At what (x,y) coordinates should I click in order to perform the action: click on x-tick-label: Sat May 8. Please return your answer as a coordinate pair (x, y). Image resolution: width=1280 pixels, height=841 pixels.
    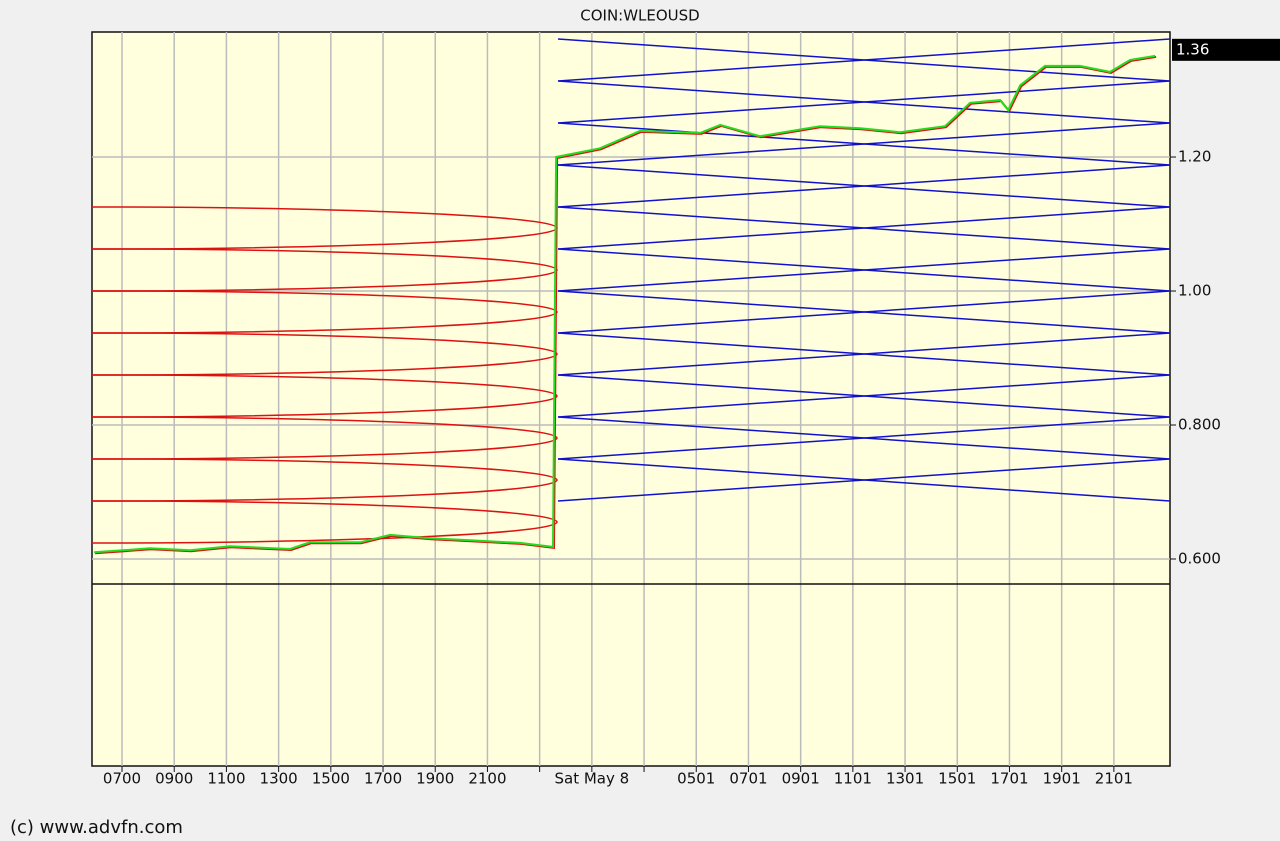
    Looking at the image, I should click on (592, 779).